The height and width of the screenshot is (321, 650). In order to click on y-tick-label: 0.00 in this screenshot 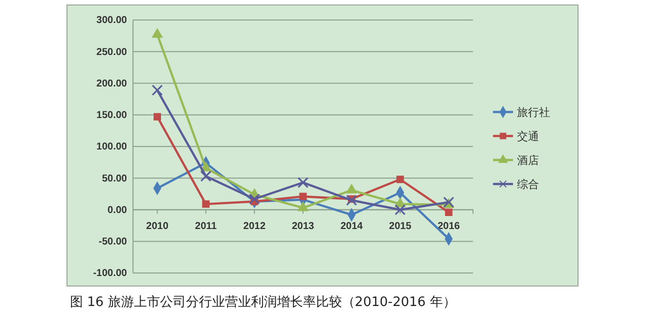, I will do `click(118, 210)`.